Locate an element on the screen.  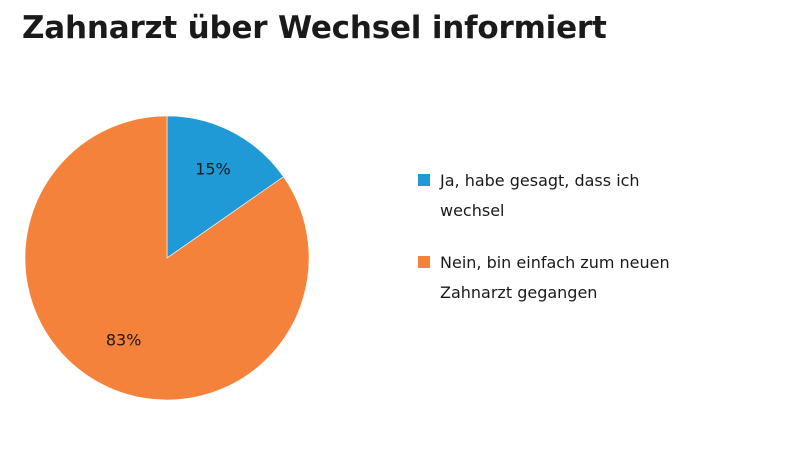
legend-item-1: Ja, habe gesagt, dass ich wechsel is located at coordinates (583, 196).